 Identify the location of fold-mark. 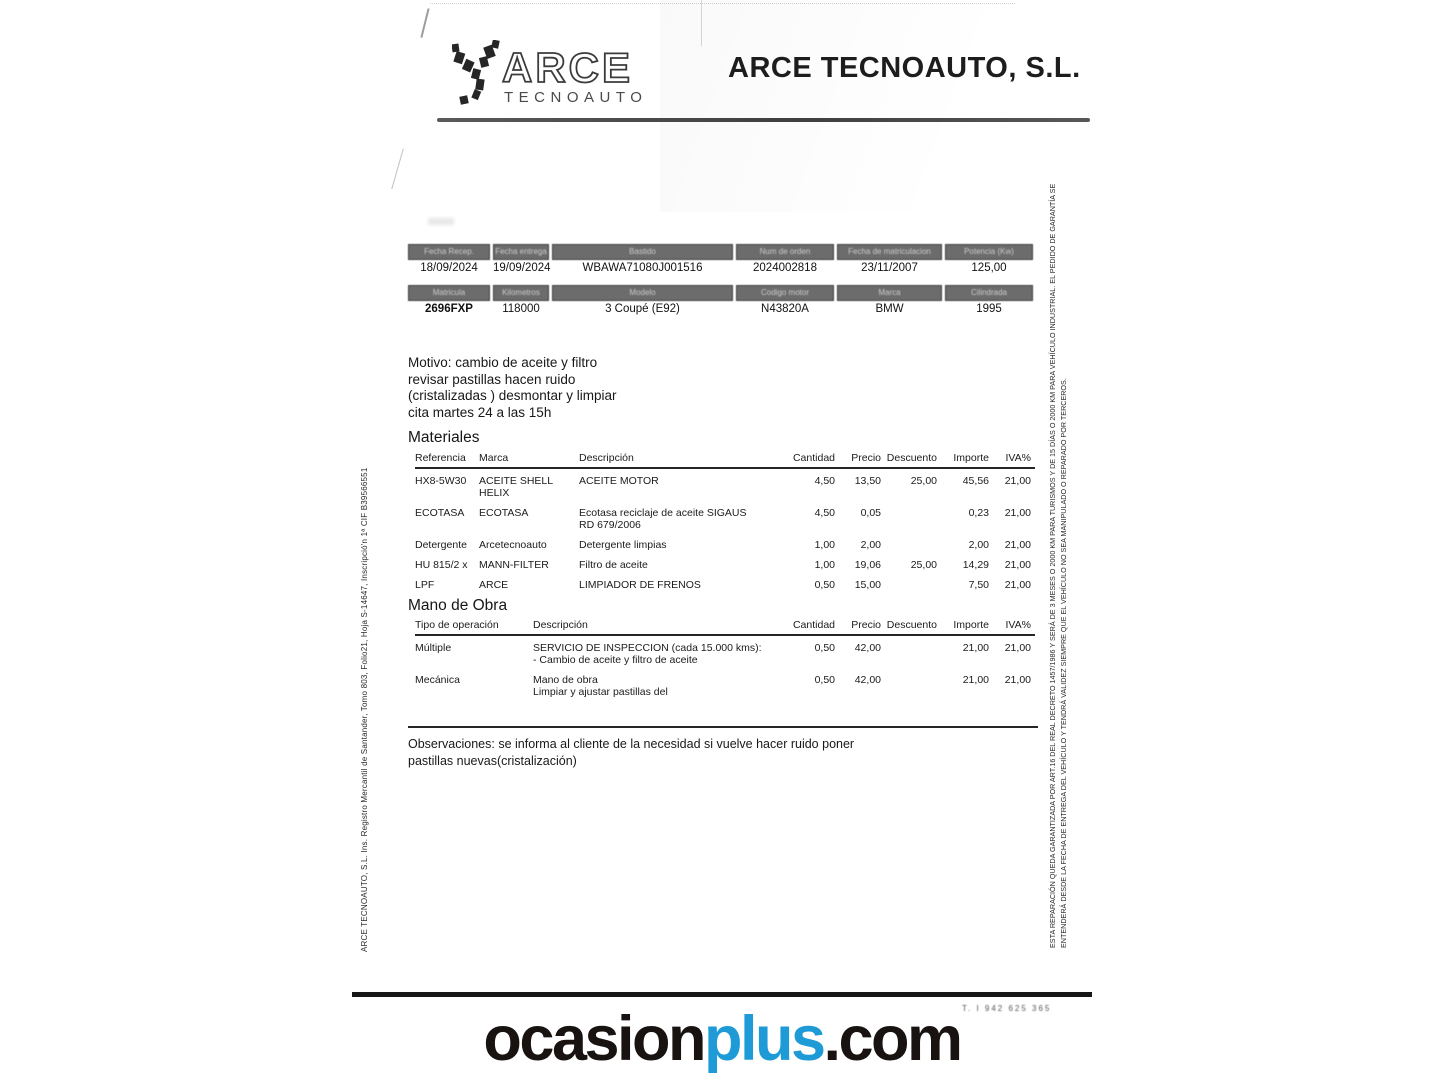
(397, 169).